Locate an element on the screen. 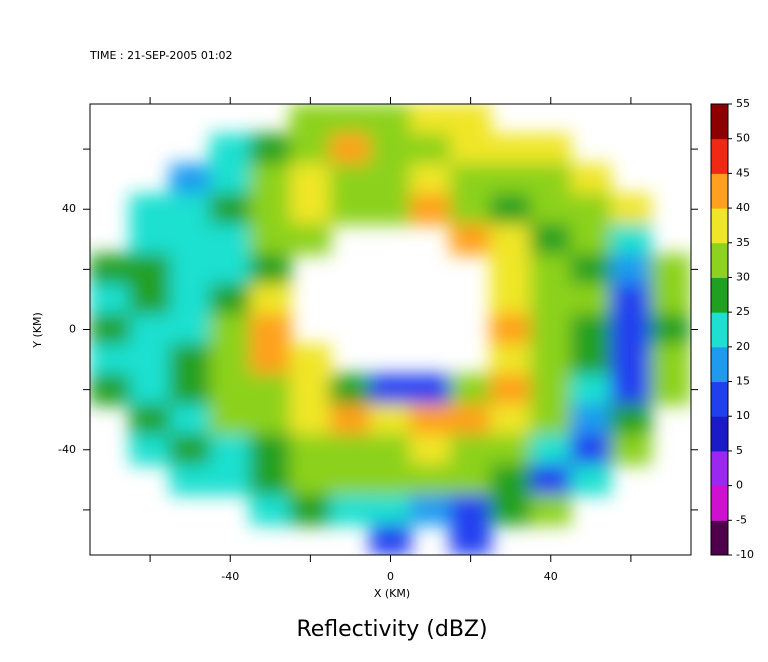 The width and height of the screenshot is (768, 662). colorbar-tick-label: 40 is located at coordinates (743, 207).